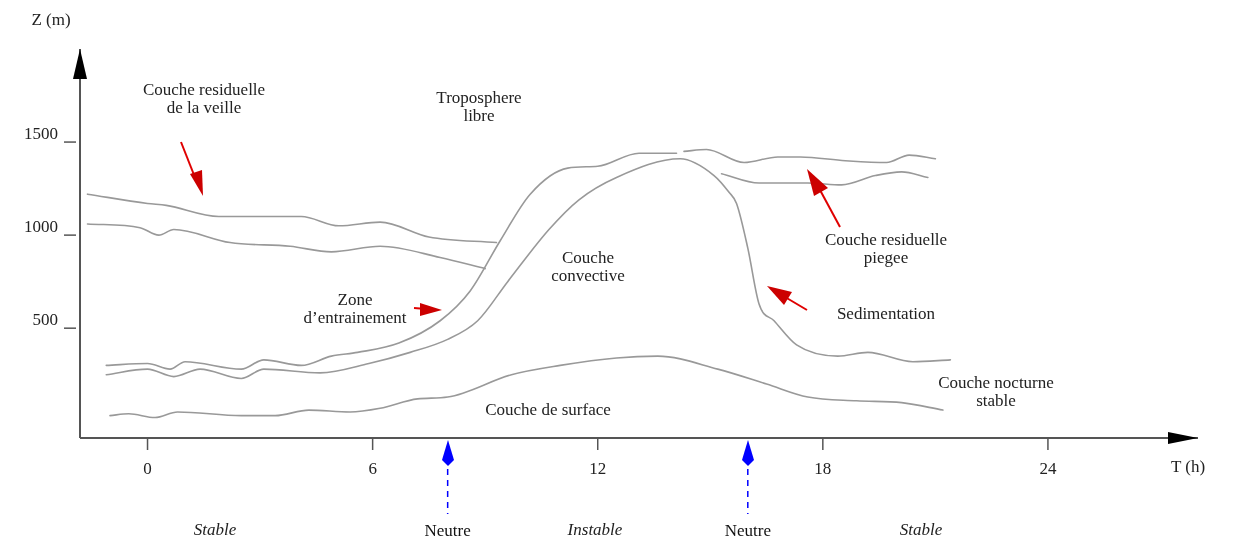 The width and height of the screenshot is (1234, 546). I want to click on y-tick-label: 1500, so click(41, 133).